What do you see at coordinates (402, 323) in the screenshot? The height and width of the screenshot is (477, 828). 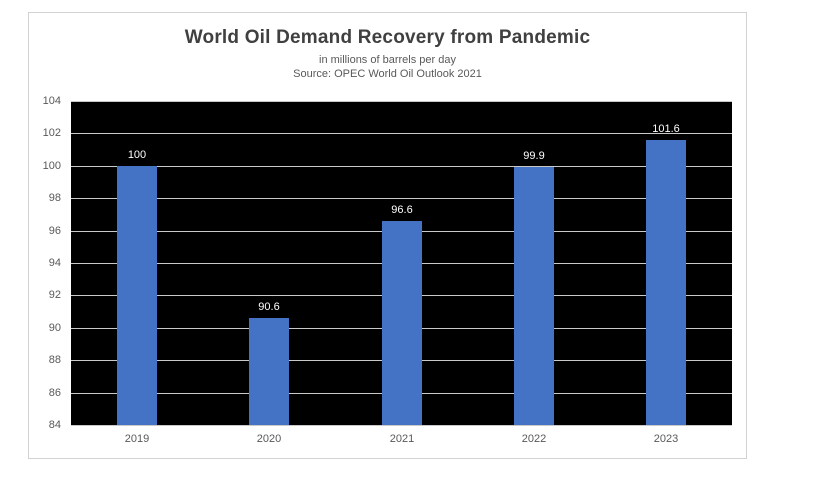 I see `bar-2021` at bounding box center [402, 323].